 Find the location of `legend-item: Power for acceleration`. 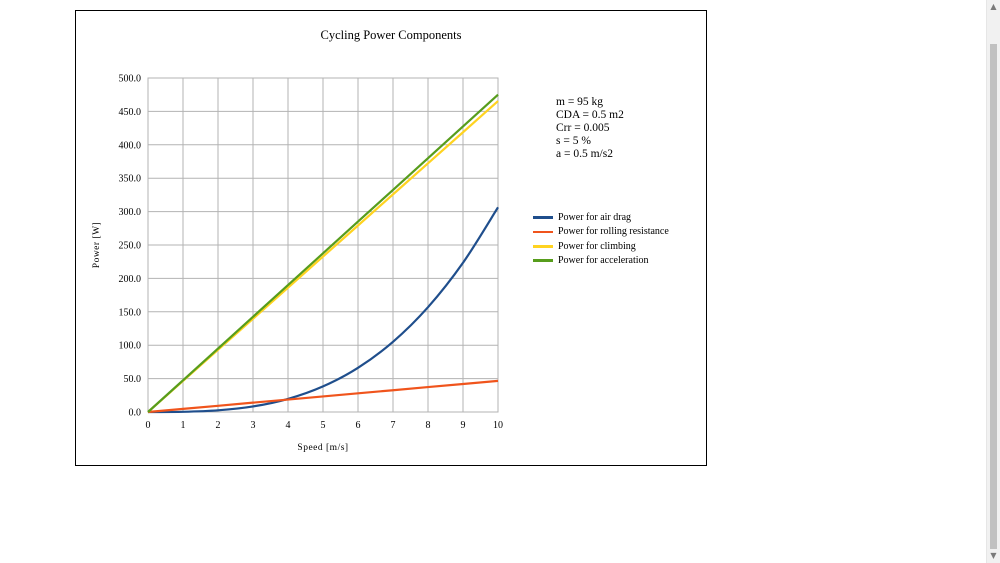

legend-item: Power for acceleration is located at coordinates (601, 261).